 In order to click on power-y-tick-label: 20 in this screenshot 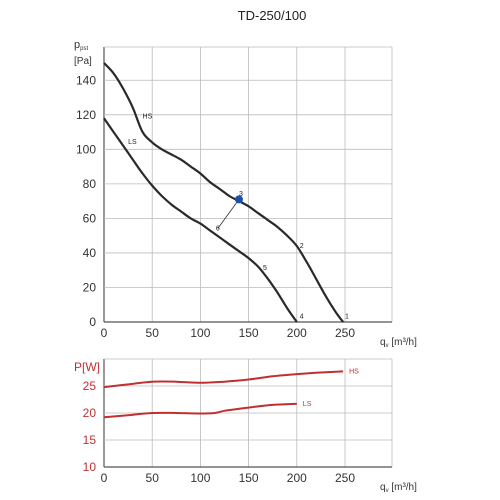, I will do `click(90, 413)`.